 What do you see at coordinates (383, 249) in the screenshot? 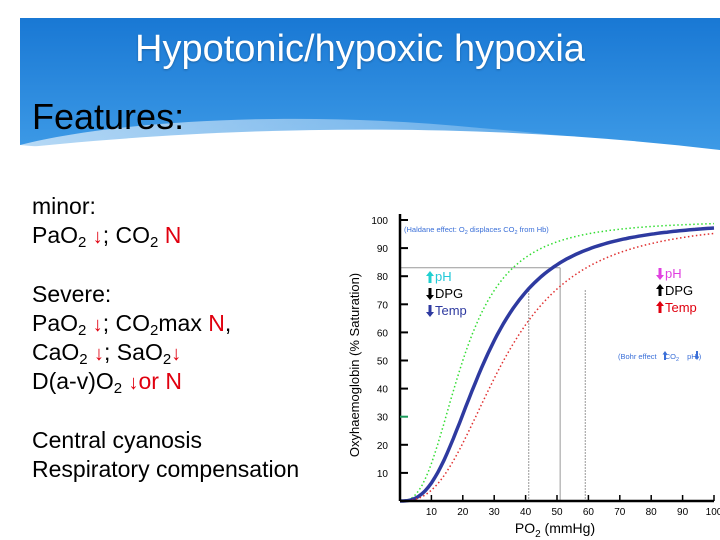
I see `y-tick-label: 90` at bounding box center [383, 249].